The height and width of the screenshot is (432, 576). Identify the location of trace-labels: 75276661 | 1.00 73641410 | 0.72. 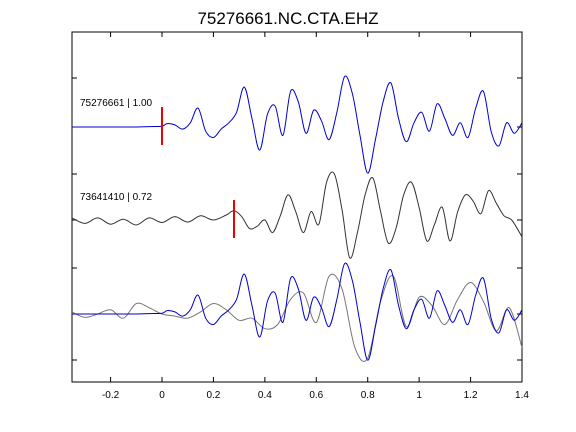
(116, 150).